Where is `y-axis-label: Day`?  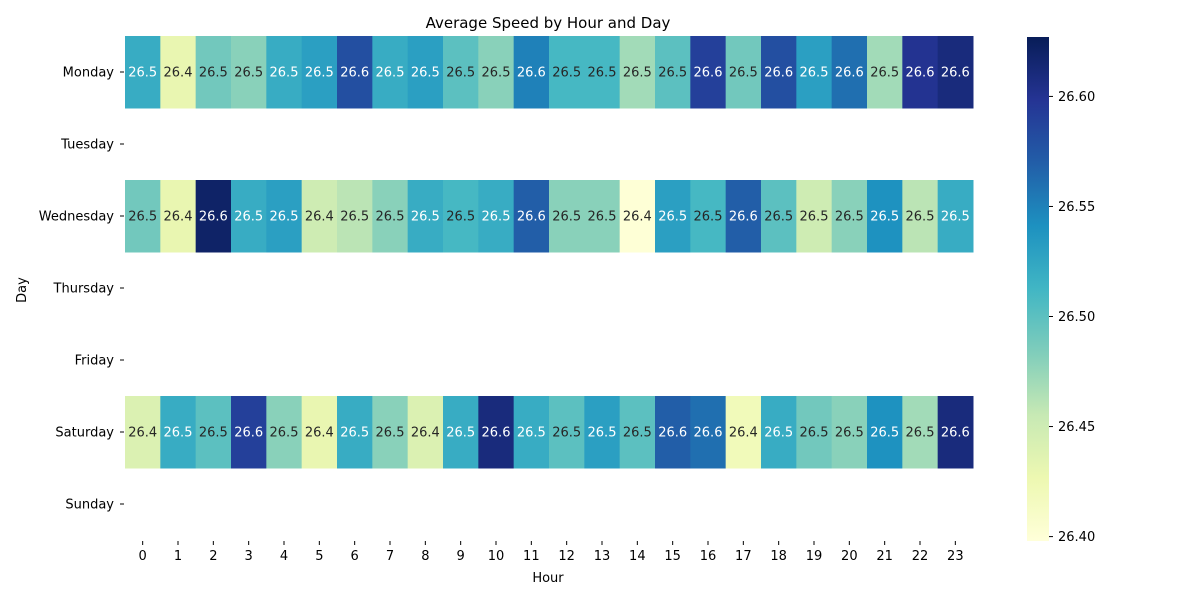
y-axis-label: Day is located at coordinates (22, 290).